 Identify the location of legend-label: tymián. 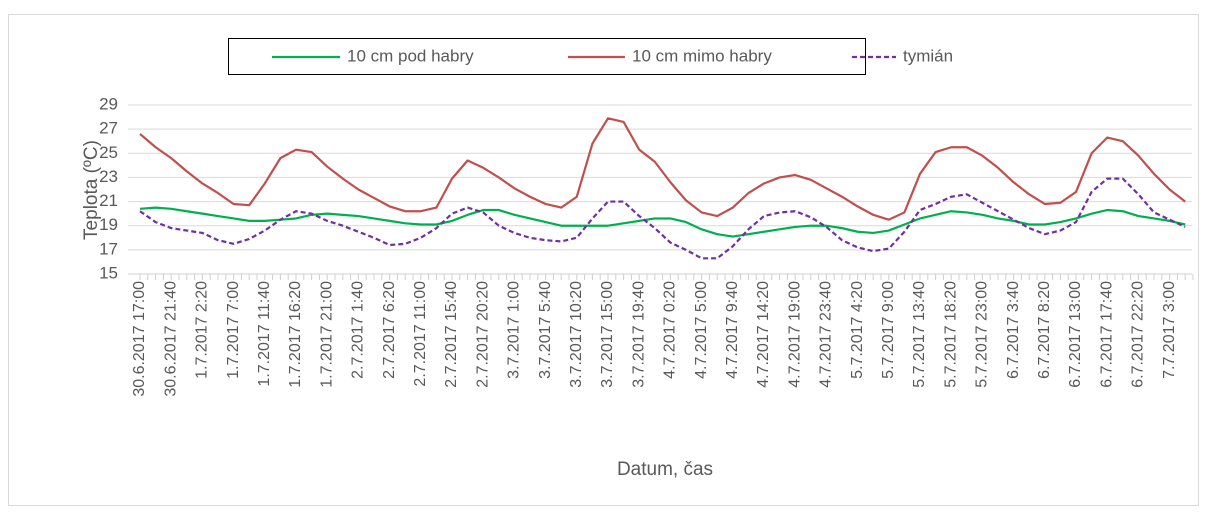
(928, 55).